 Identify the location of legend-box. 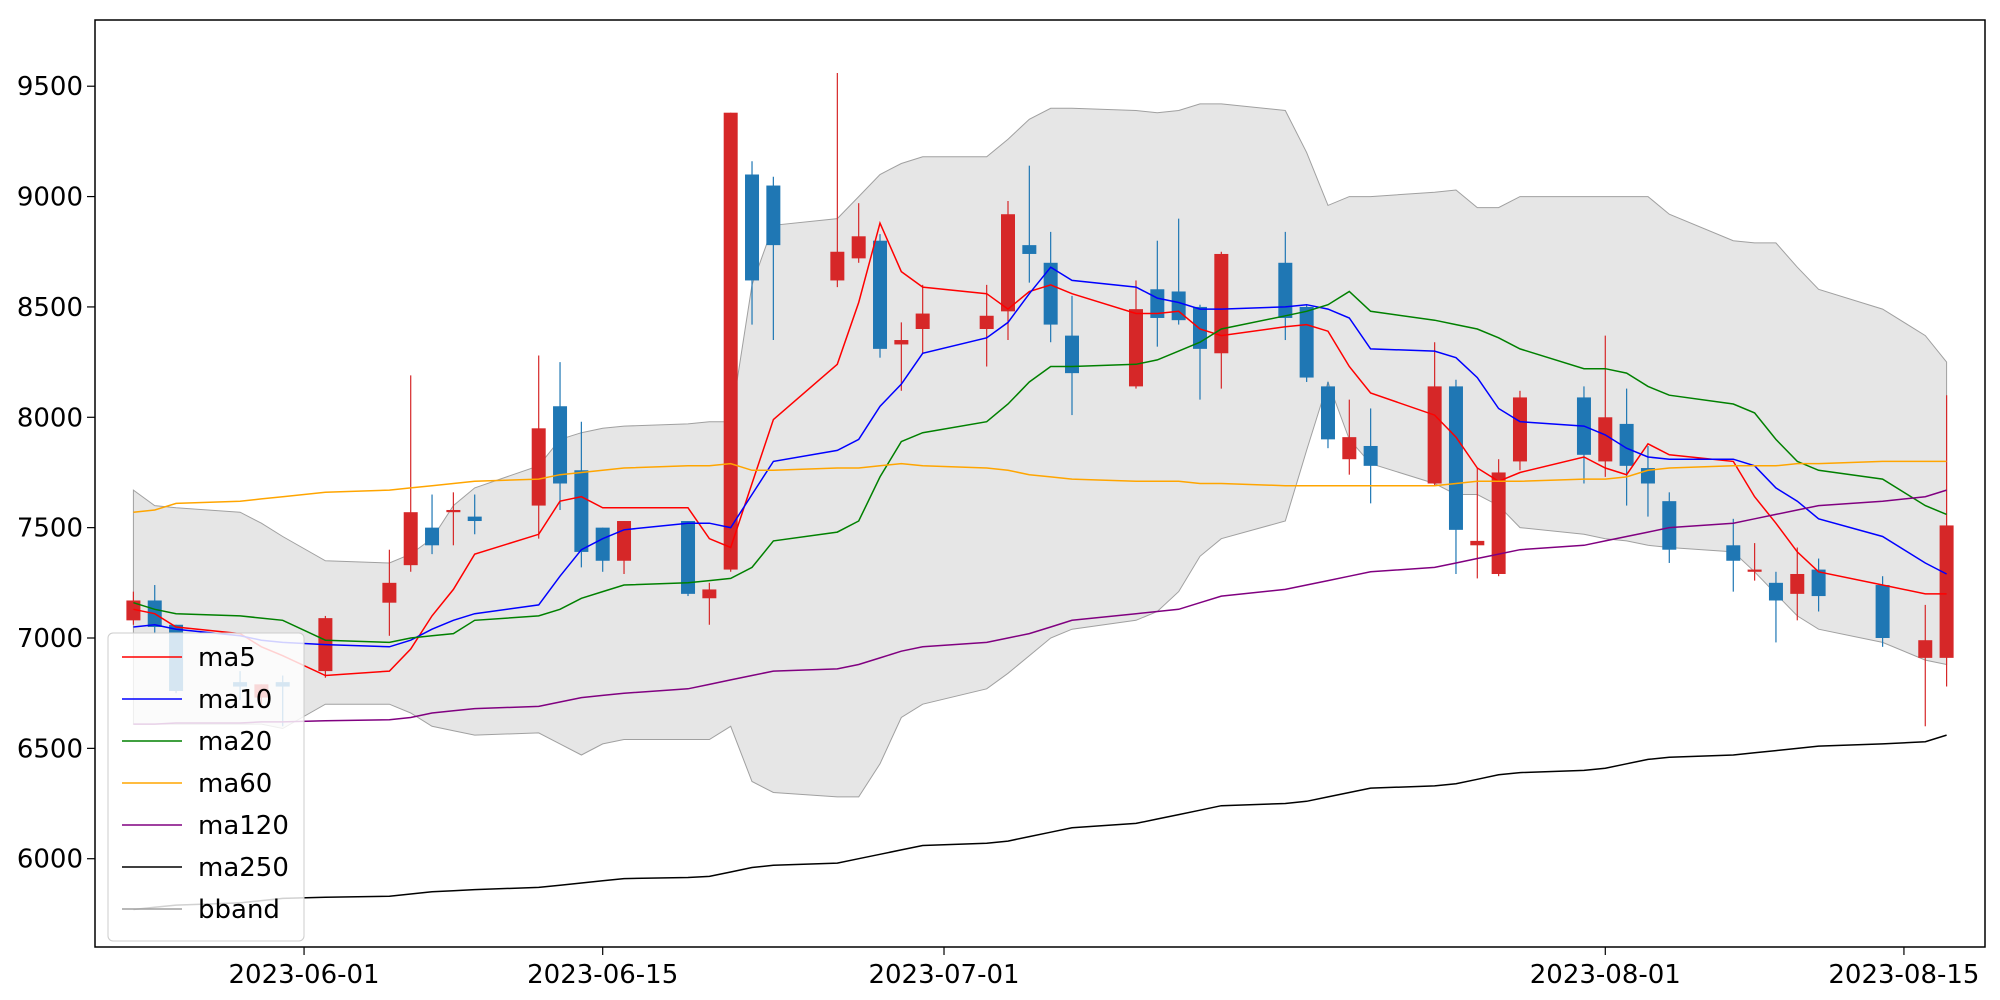
(206, 787).